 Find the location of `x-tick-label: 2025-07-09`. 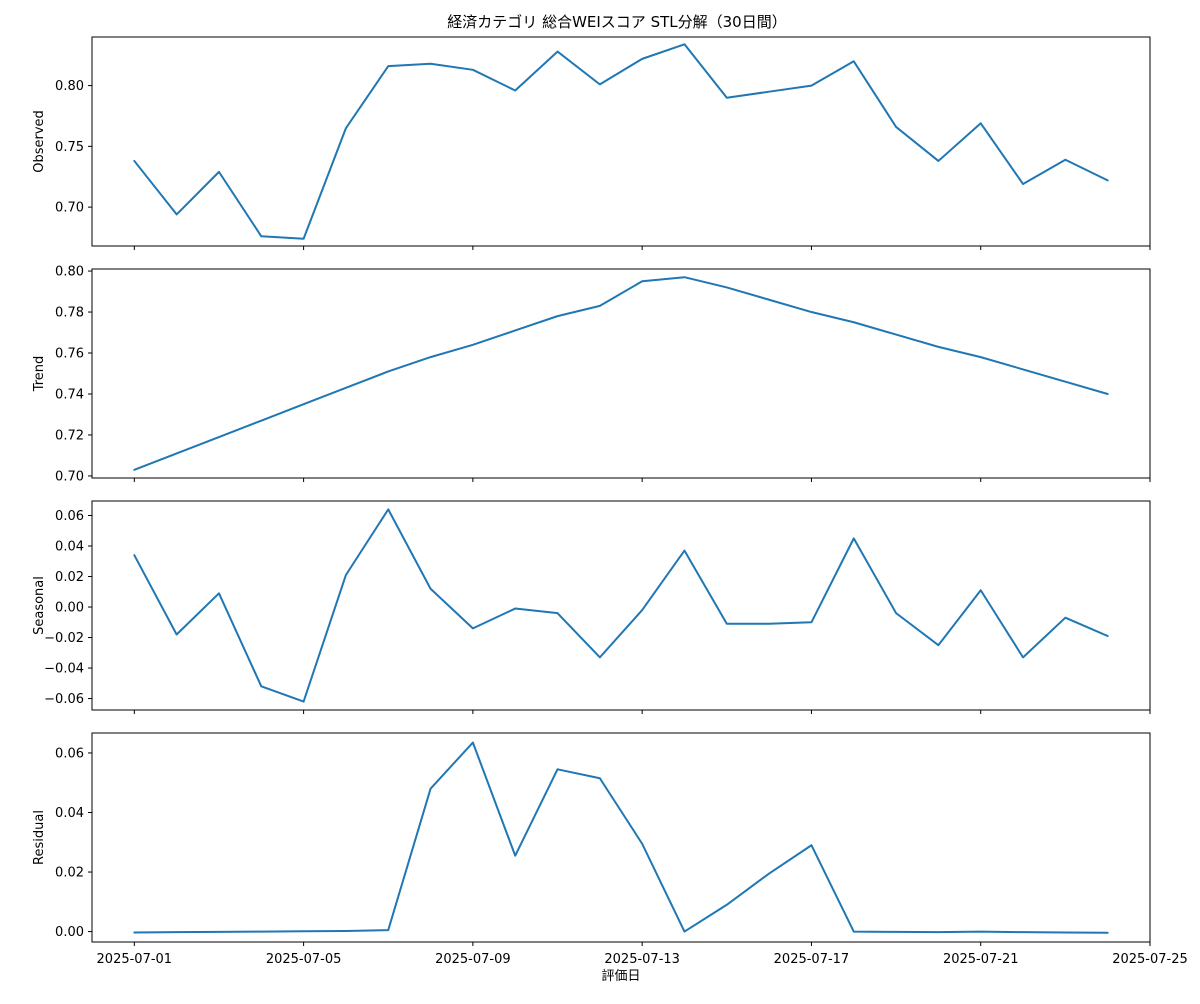

x-tick-label: 2025-07-09 is located at coordinates (473, 959).